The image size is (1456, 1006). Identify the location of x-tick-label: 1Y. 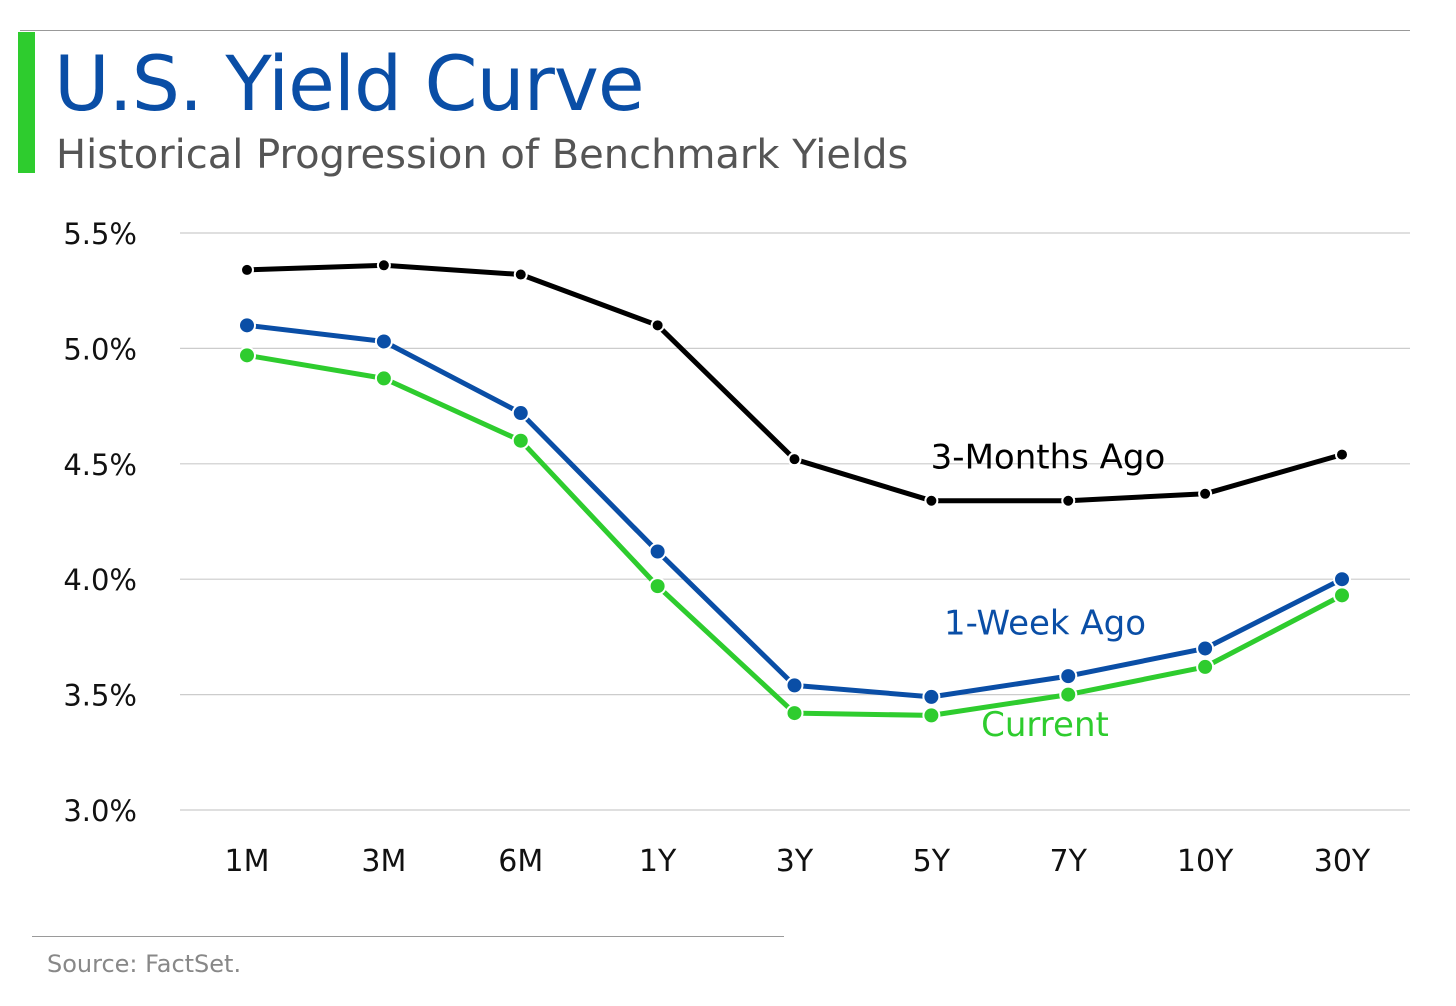
(658, 861).